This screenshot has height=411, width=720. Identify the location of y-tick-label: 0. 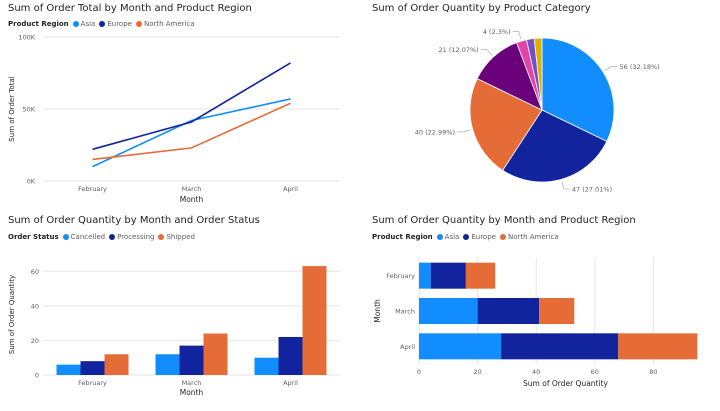
(37, 376).